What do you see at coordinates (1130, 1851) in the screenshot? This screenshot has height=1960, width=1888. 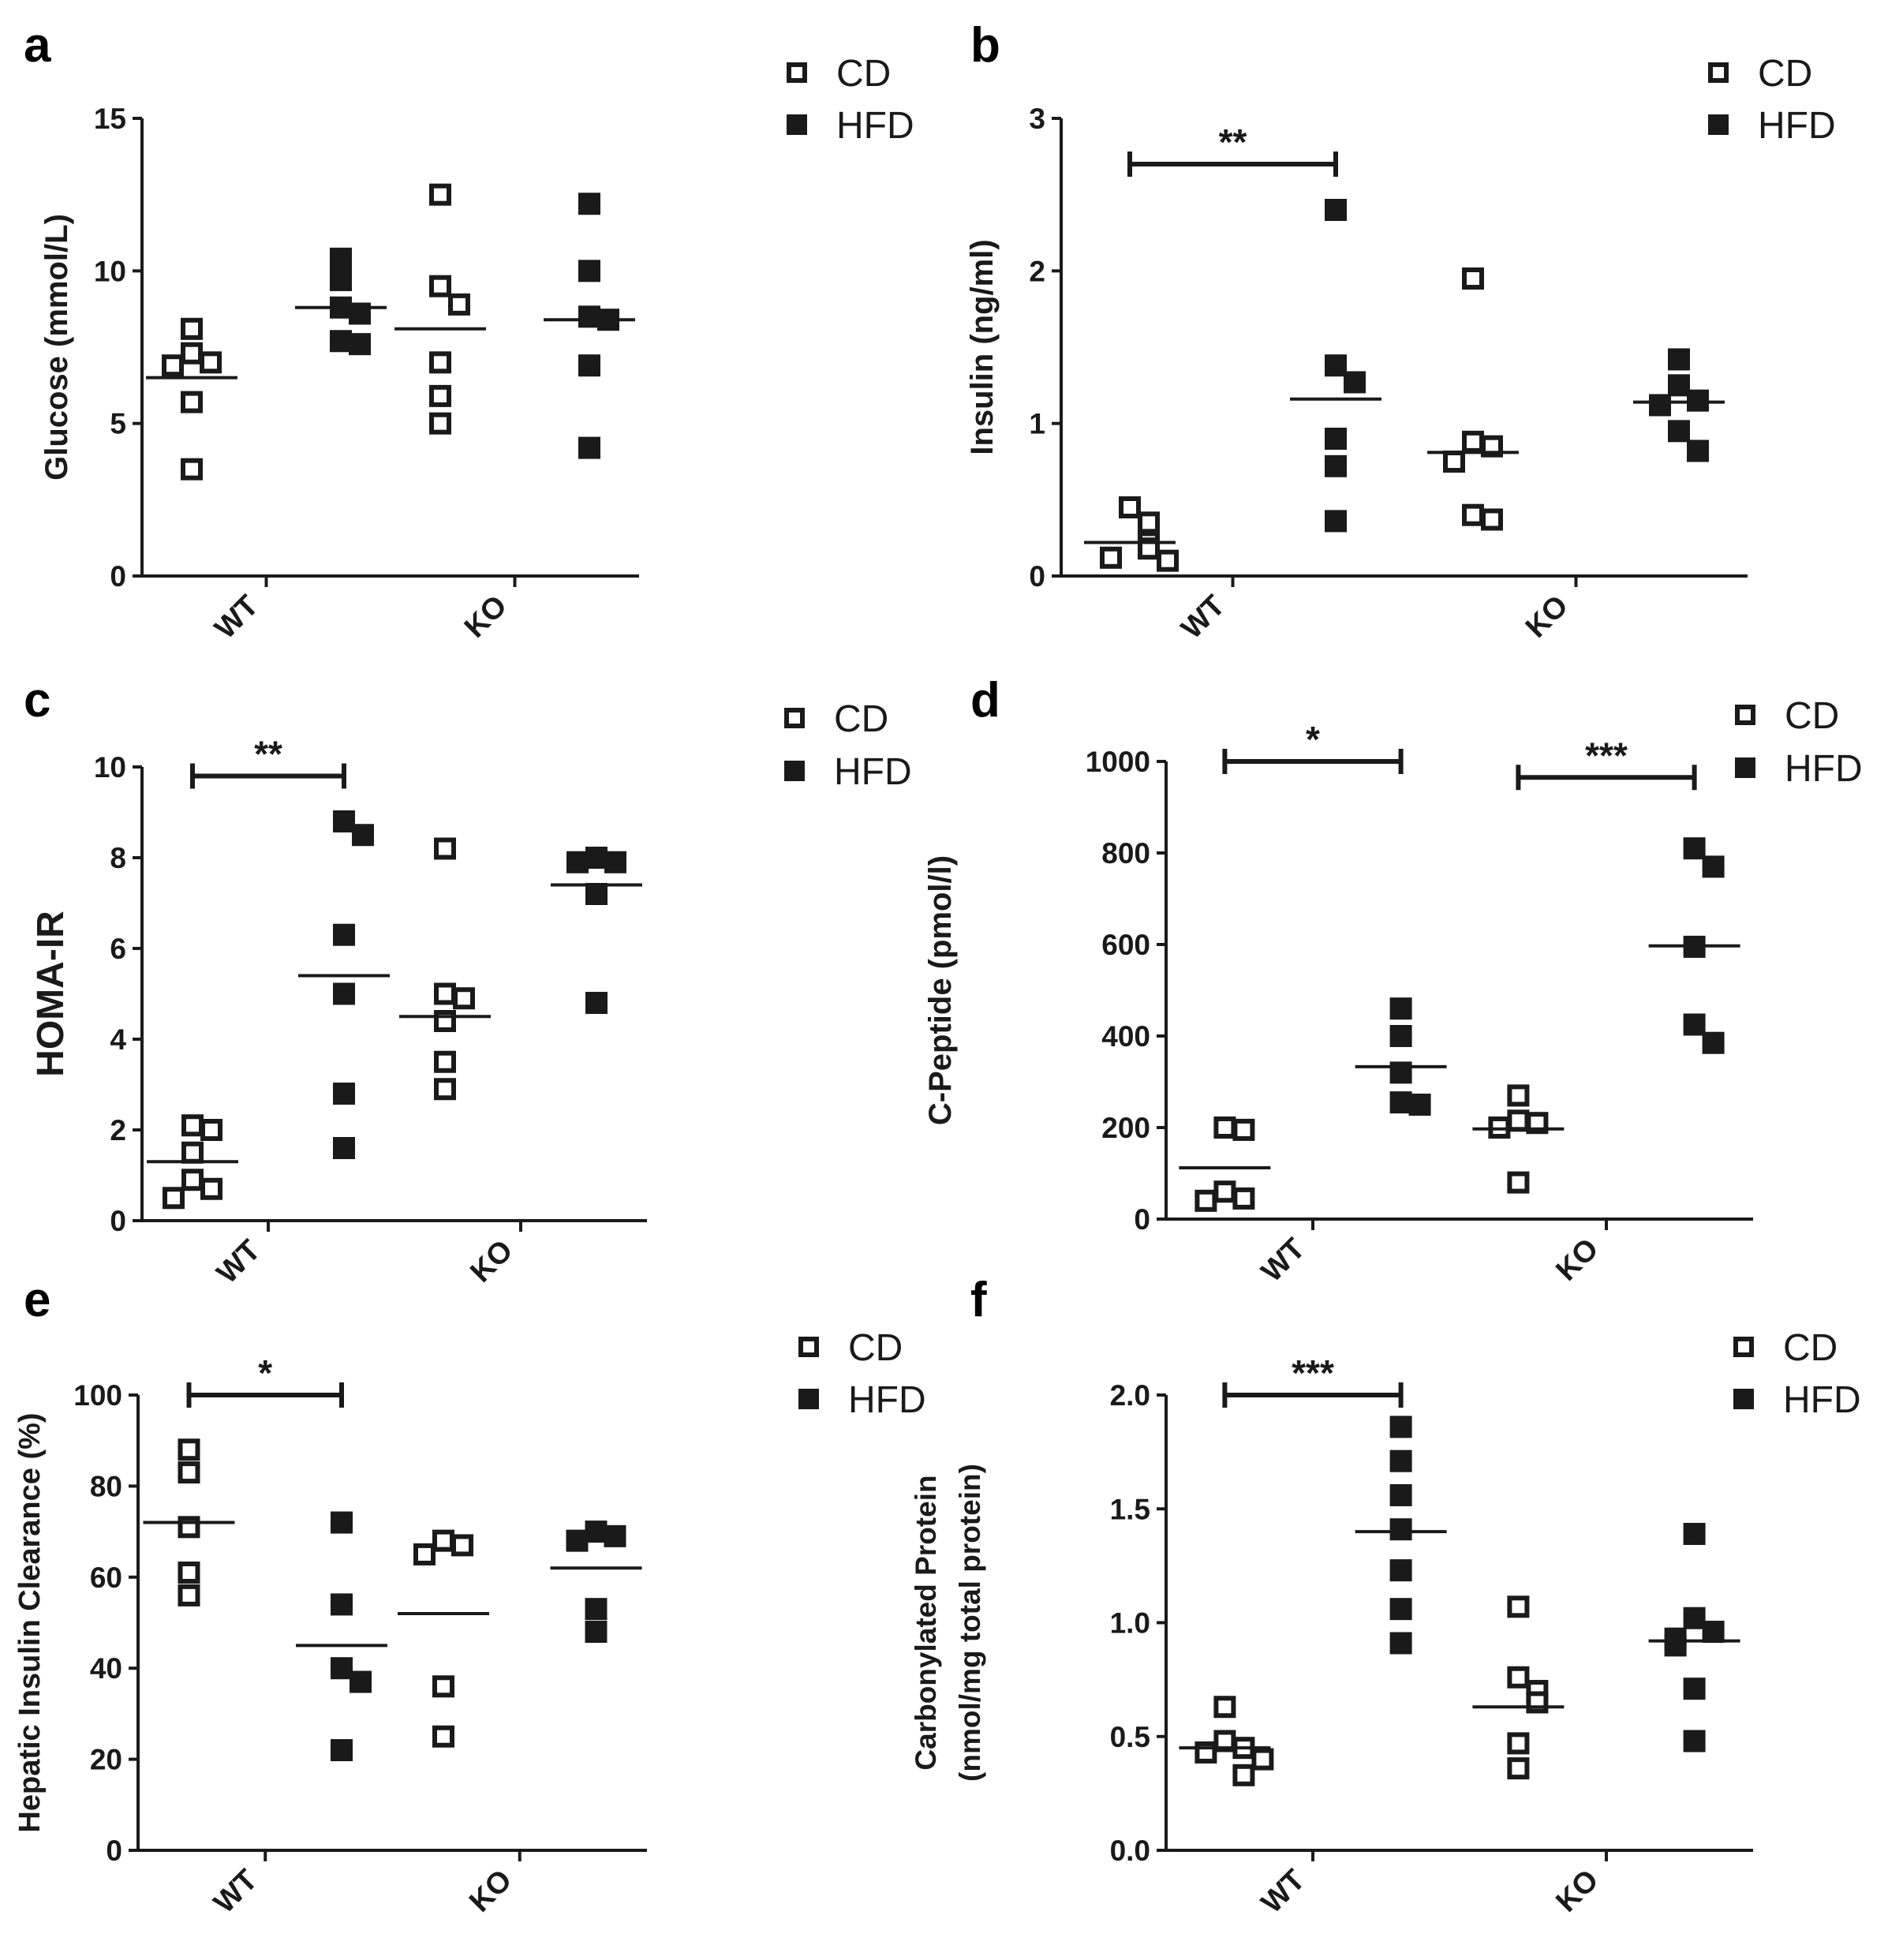 I see `y-tick-label: 0.0` at bounding box center [1130, 1851].